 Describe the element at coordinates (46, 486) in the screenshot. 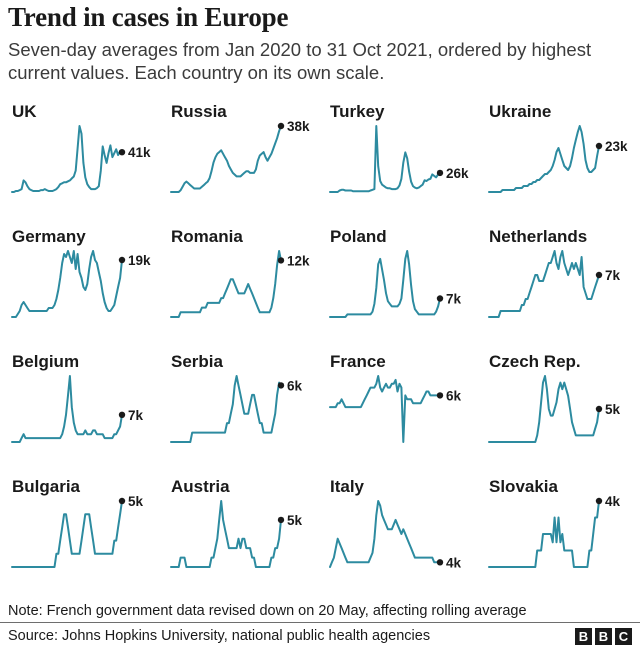

I see `panel-title: Bulgaria` at that location.